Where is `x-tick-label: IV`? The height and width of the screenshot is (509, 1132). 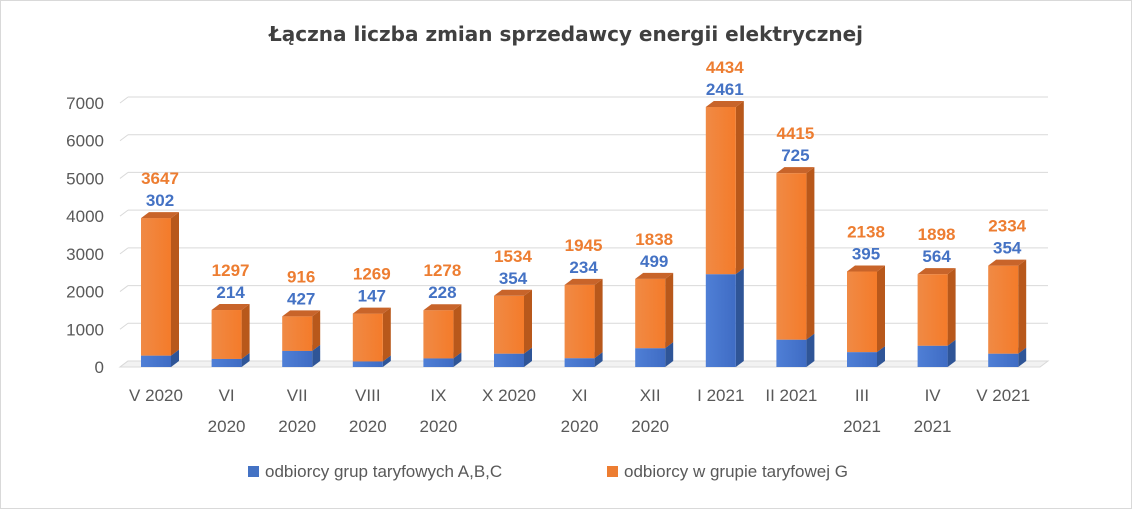 x-tick-label: IV is located at coordinates (933, 395).